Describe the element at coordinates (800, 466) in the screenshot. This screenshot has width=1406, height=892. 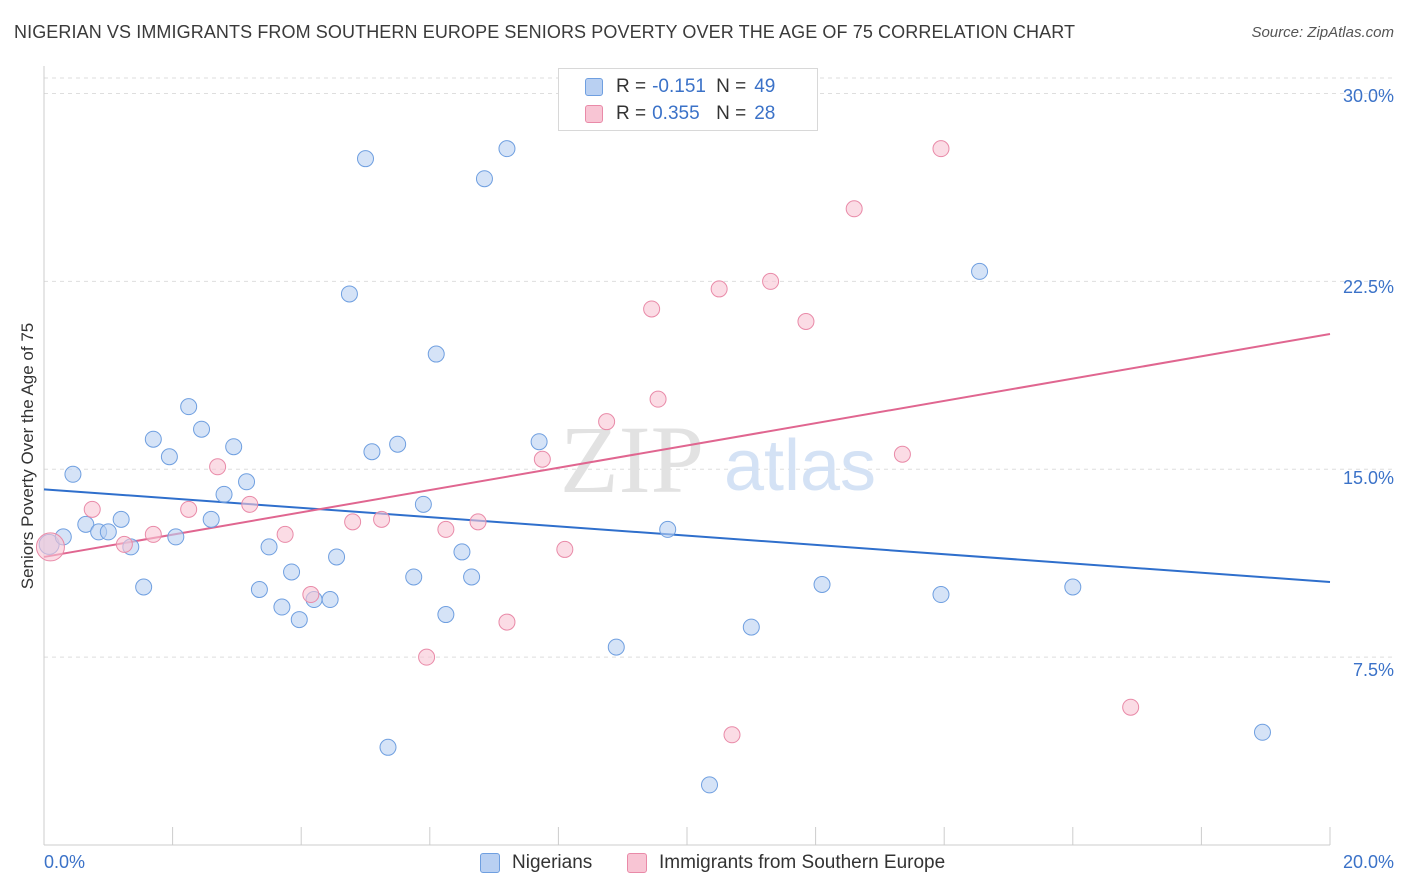
I see `watermark-atlas: atlas` at that location.